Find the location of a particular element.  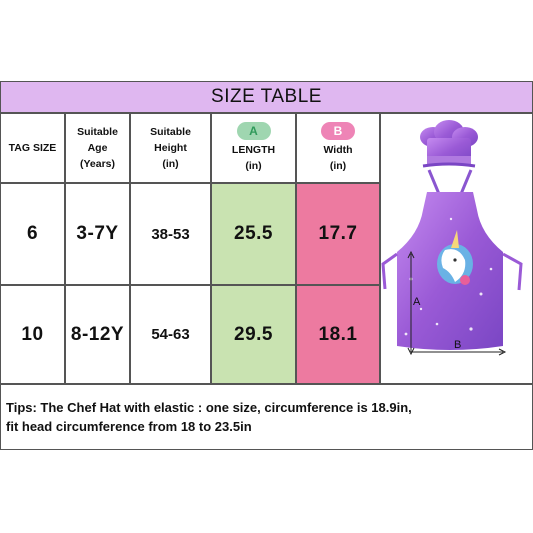

chef-hat-icon is located at coordinates (449, 142).